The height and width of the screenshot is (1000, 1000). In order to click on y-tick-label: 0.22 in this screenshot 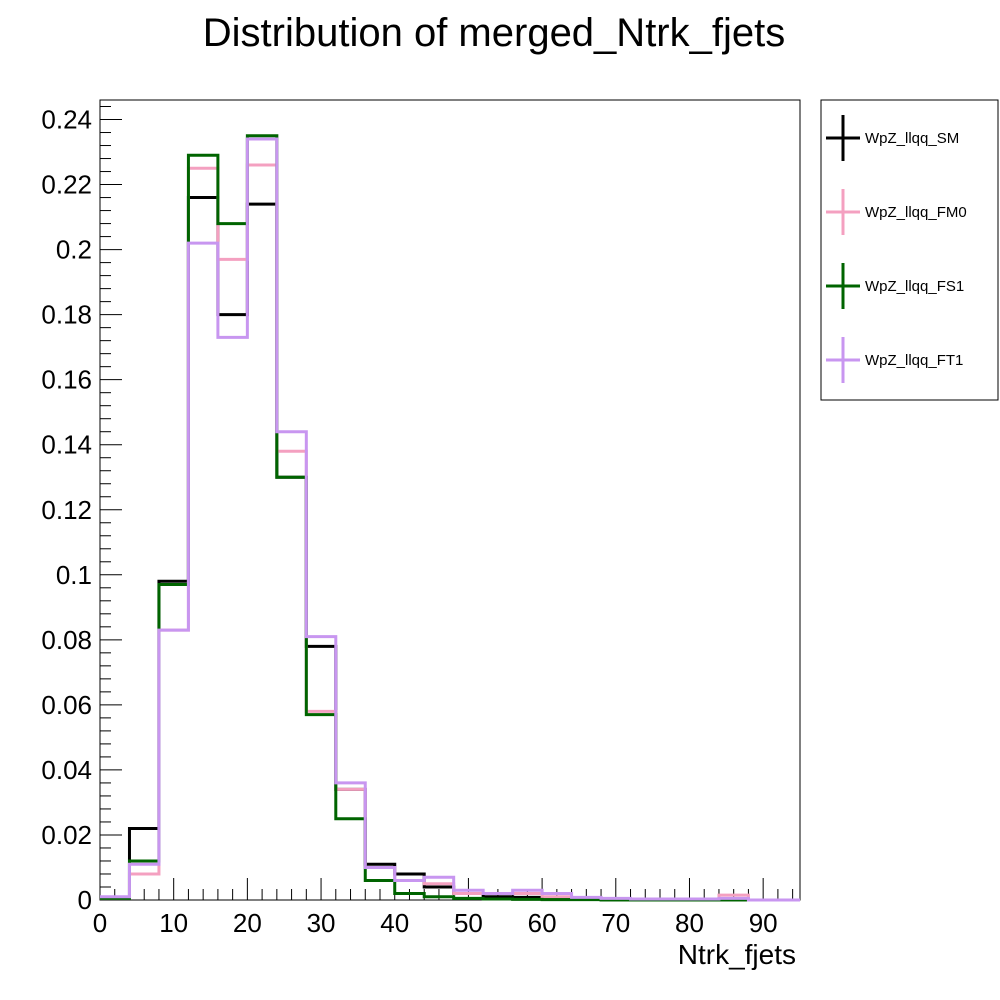, I will do `click(66, 185)`.